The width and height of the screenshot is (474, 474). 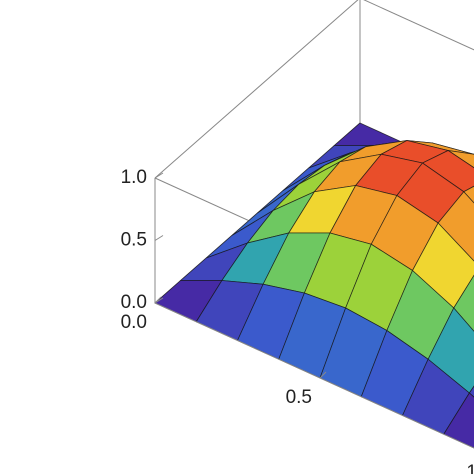 What do you see at coordinates (134, 322) in the screenshot?
I see `x-tick-label: 0.0` at bounding box center [134, 322].